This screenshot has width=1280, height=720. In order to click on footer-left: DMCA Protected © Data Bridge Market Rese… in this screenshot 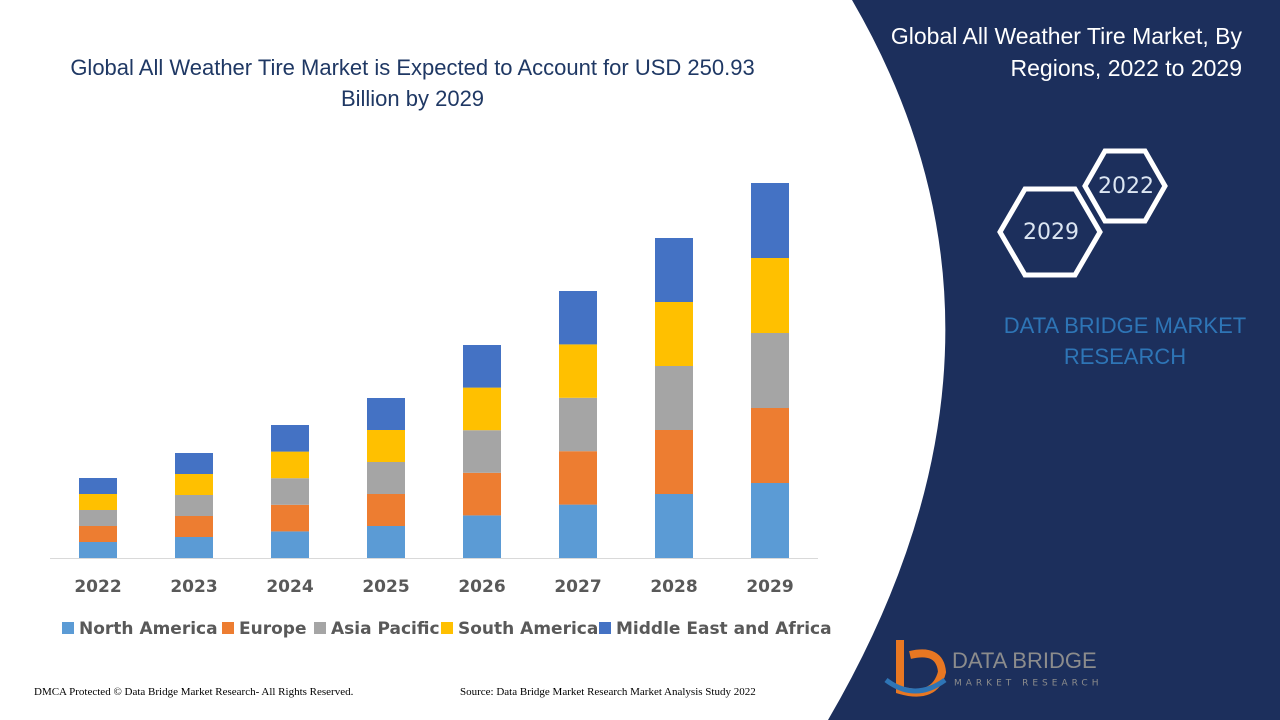, I will do `click(194, 692)`.